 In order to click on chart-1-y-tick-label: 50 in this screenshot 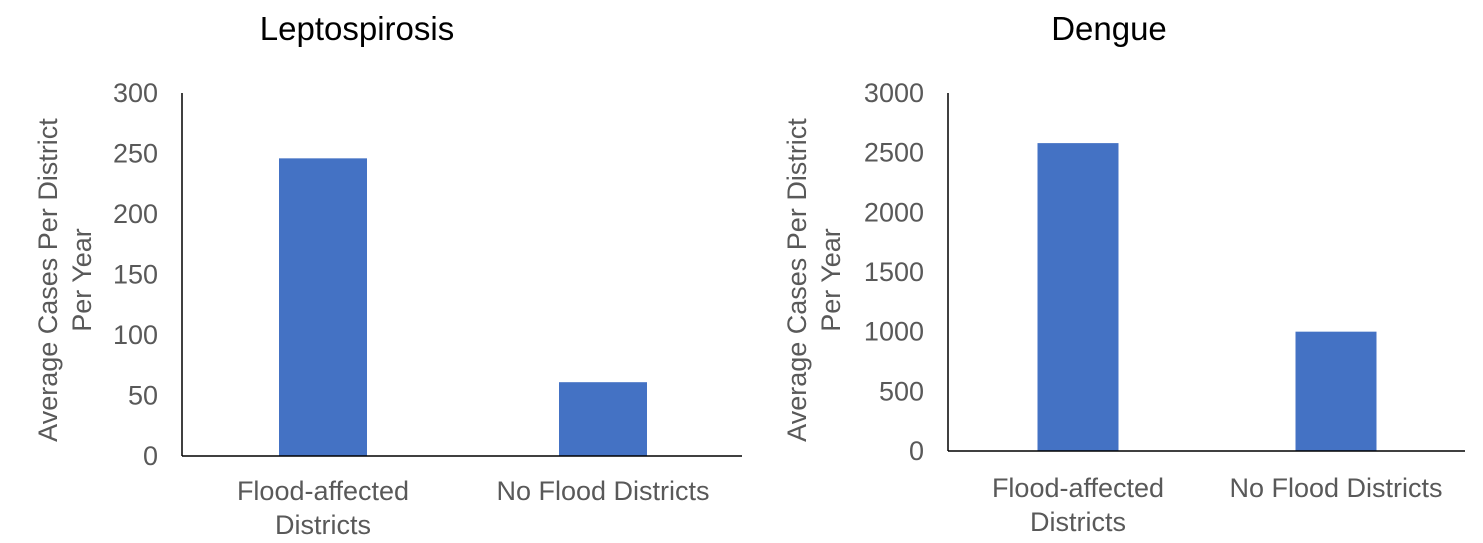, I will do `click(143, 396)`.